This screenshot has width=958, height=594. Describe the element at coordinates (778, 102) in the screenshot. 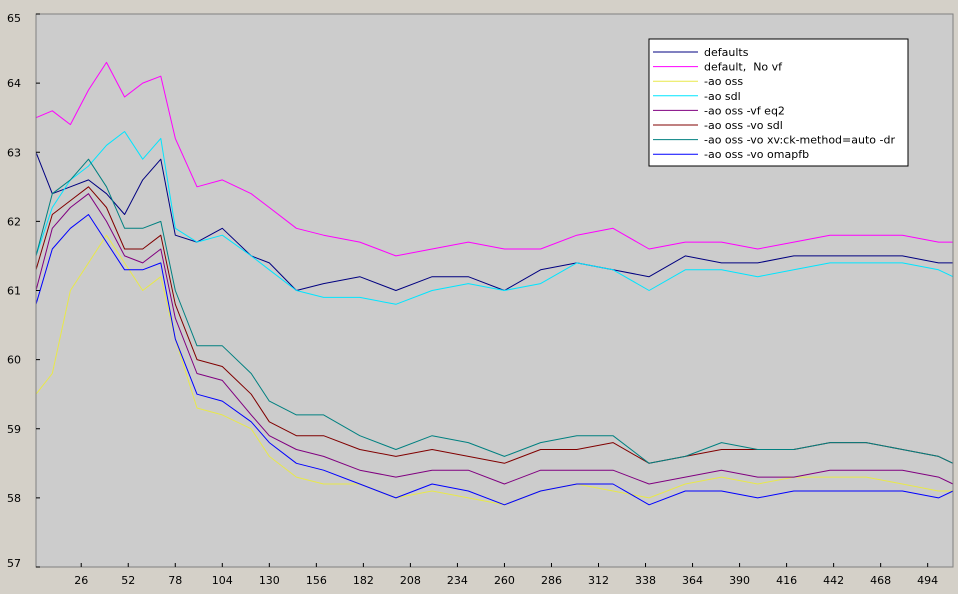

I see `legend-box` at that location.